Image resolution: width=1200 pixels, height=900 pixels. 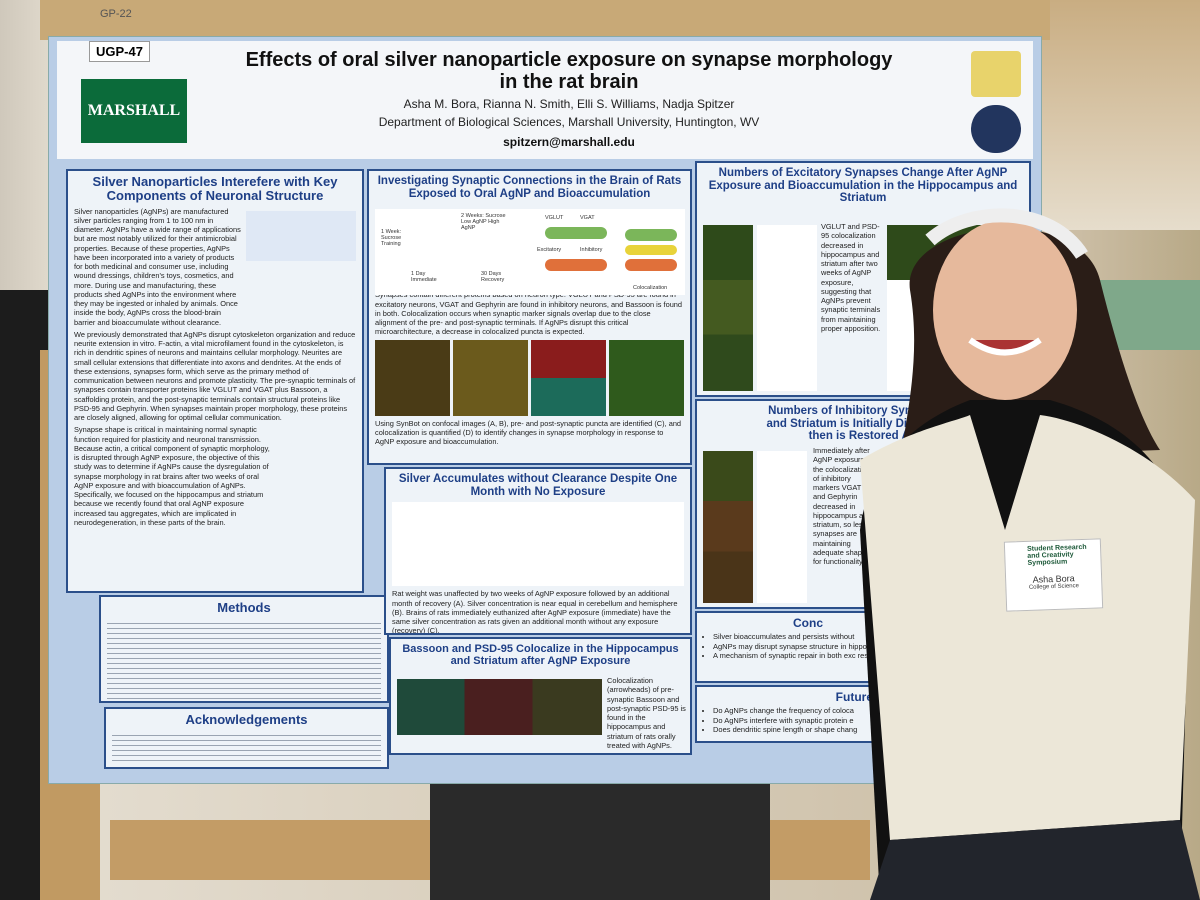 I want to click on ack-section: Acknowledgements, so click(x=246, y=738).